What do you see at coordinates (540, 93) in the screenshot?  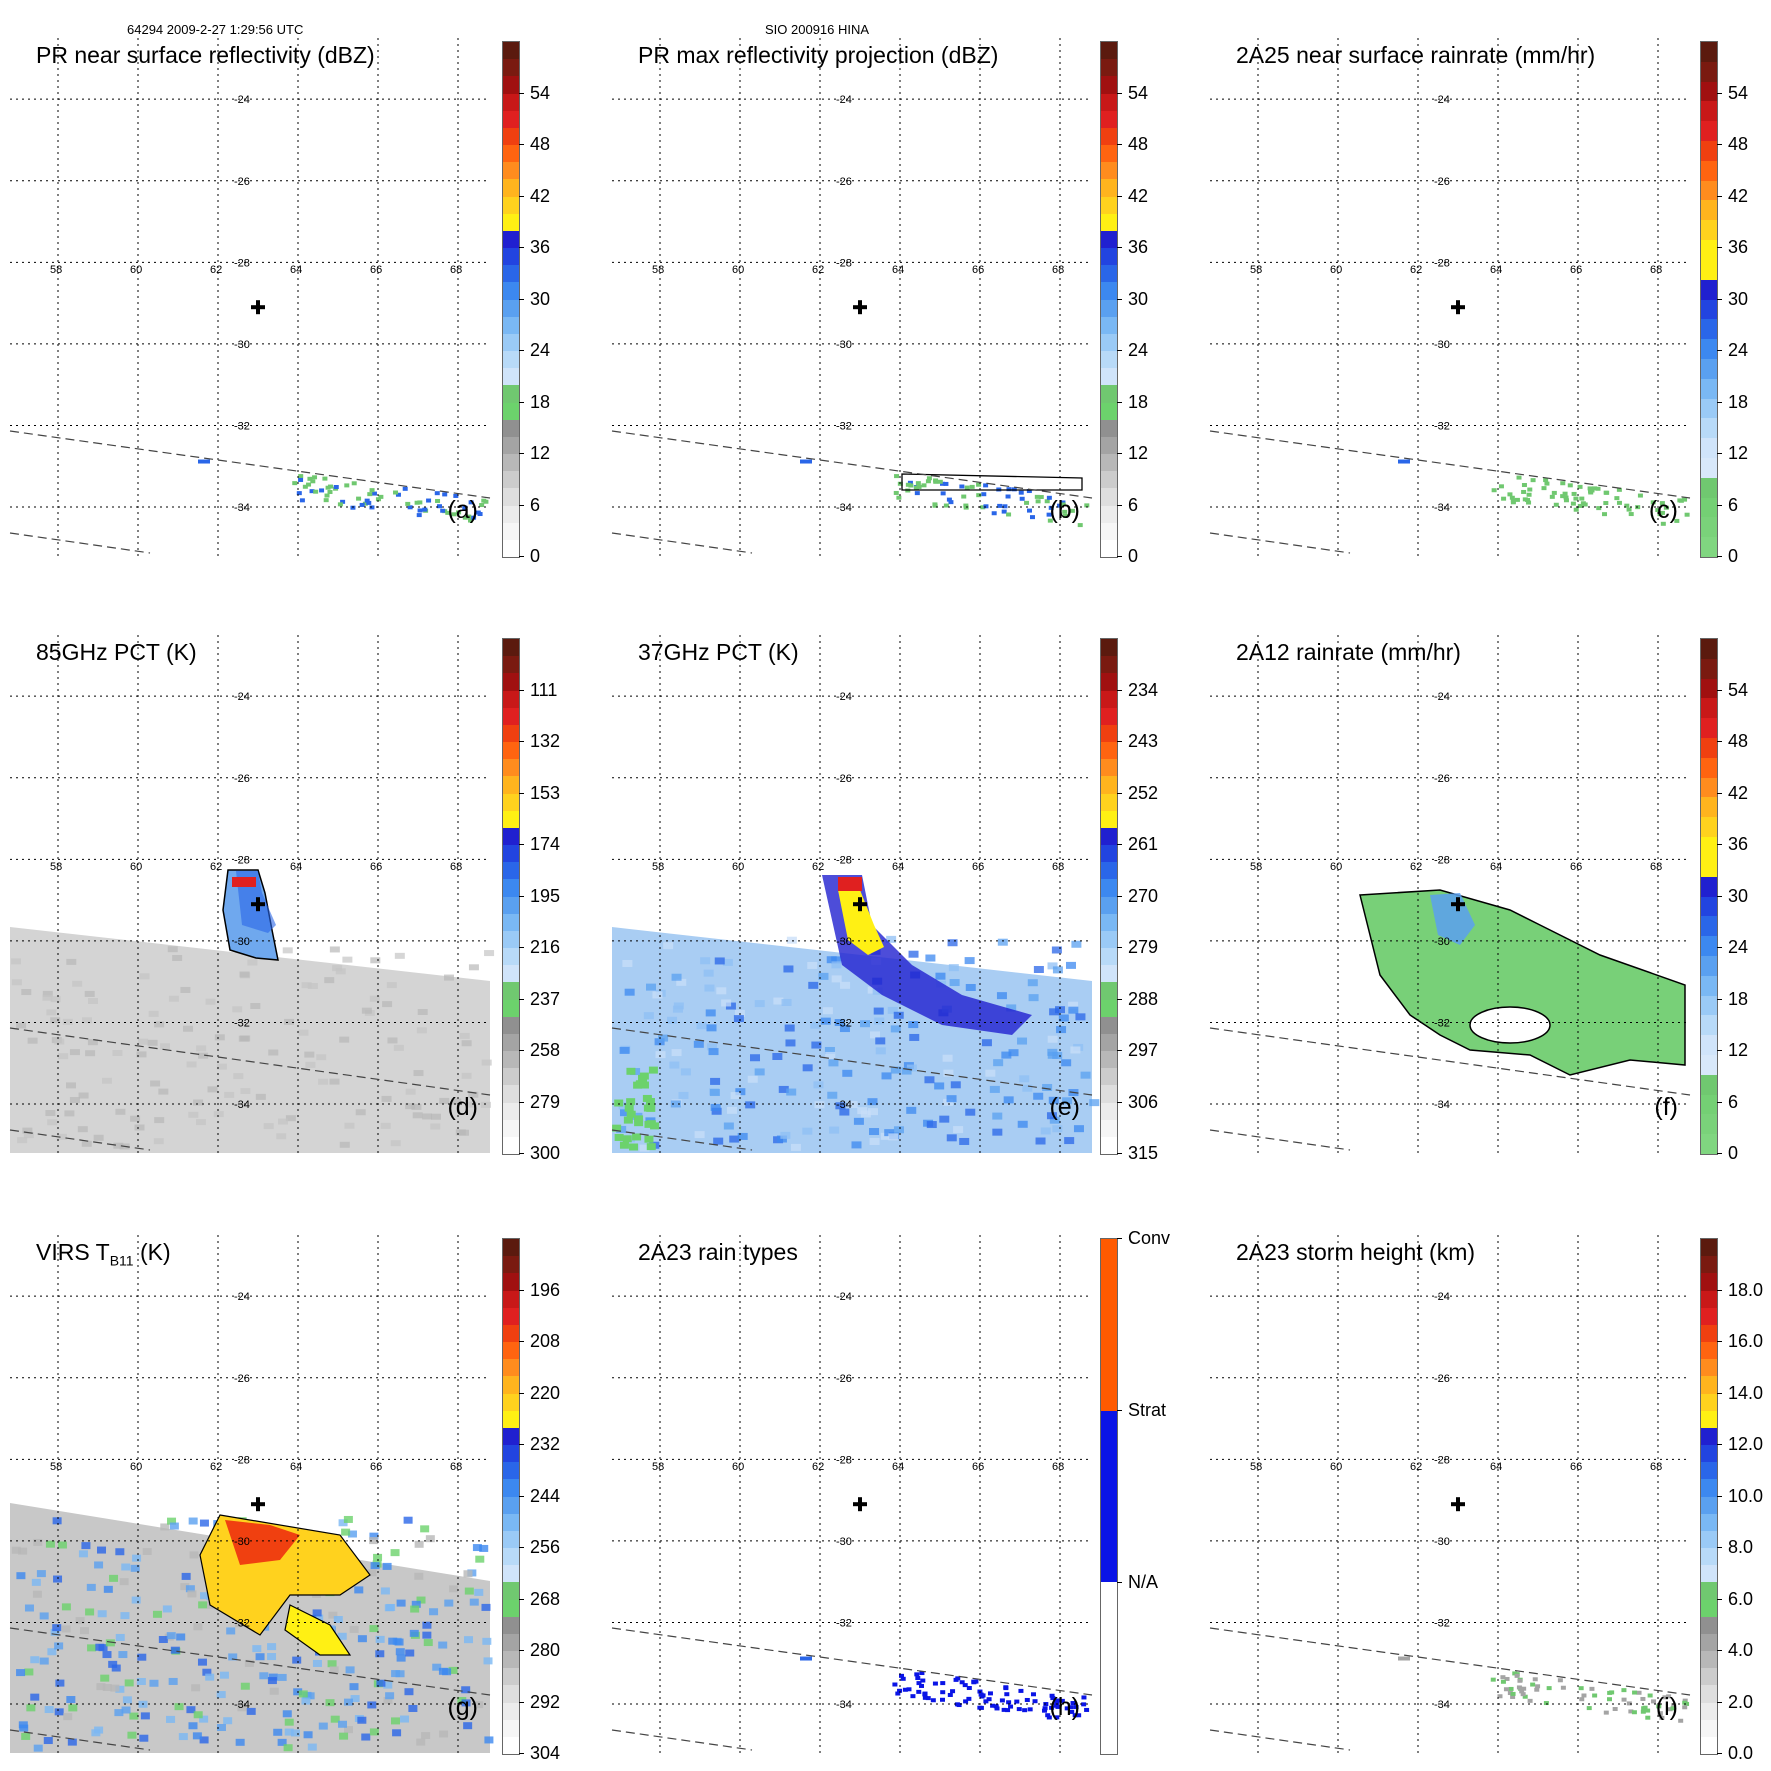 I see `colorbar-tick-label: 54` at bounding box center [540, 93].